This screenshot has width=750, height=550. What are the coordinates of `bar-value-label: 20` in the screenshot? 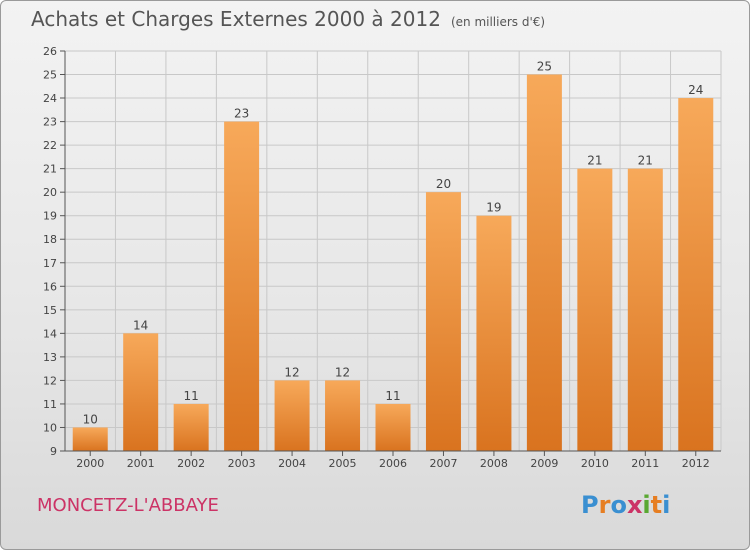 It's located at (443, 184).